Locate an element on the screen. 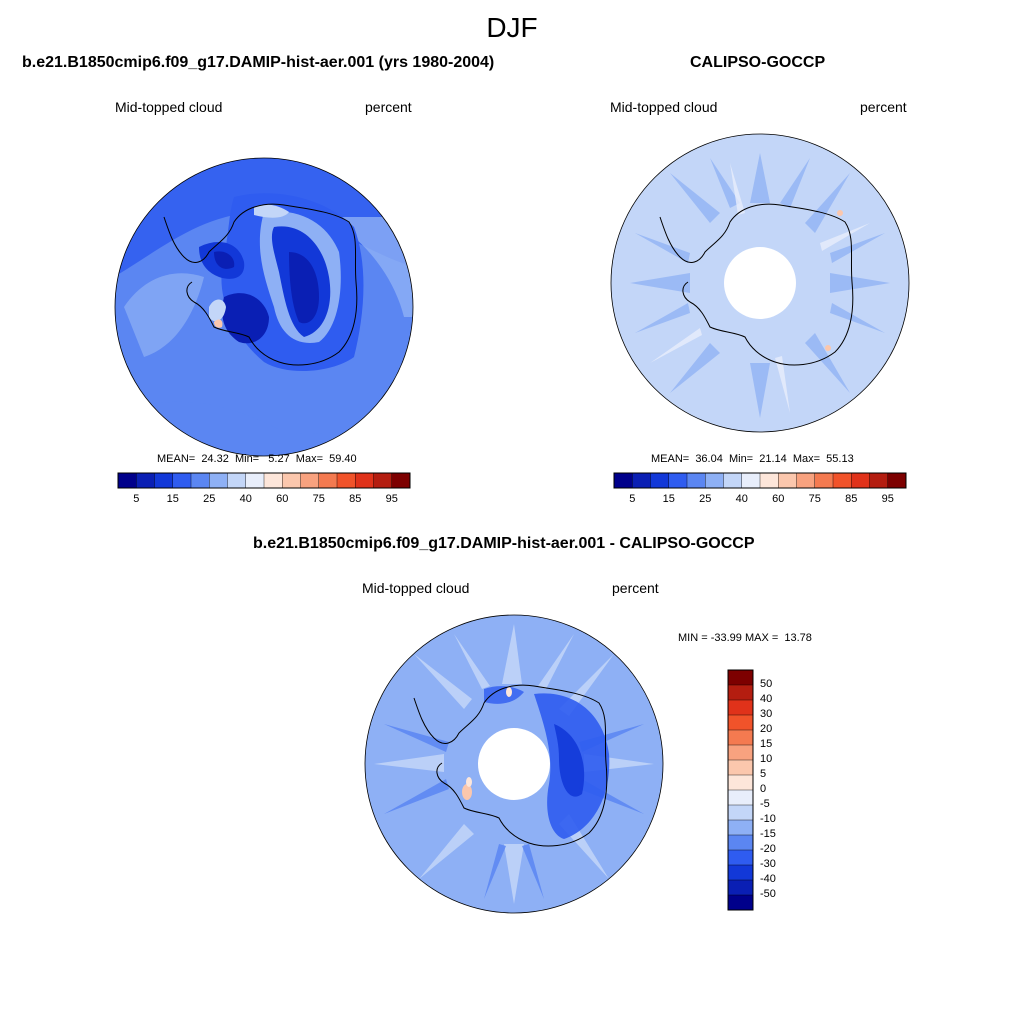  diff-stats: MIN = -33.99 MAX = 13.78 is located at coordinates (745, 638).